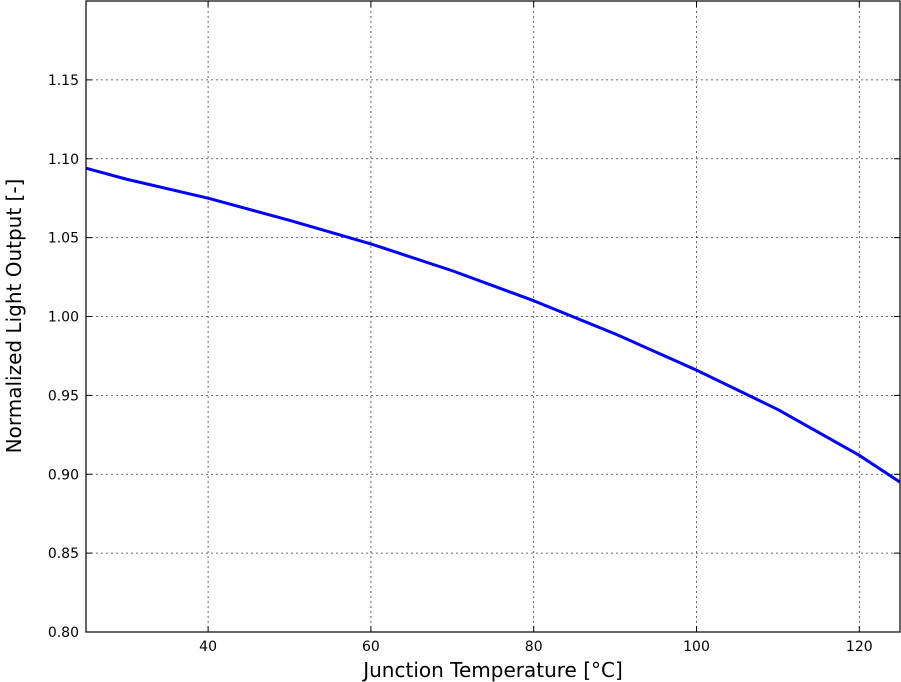  Describe the element at coordinates (14, 316) in the screenshot. I see `y-axis-label: Normalized Light Output [-]` at that location.